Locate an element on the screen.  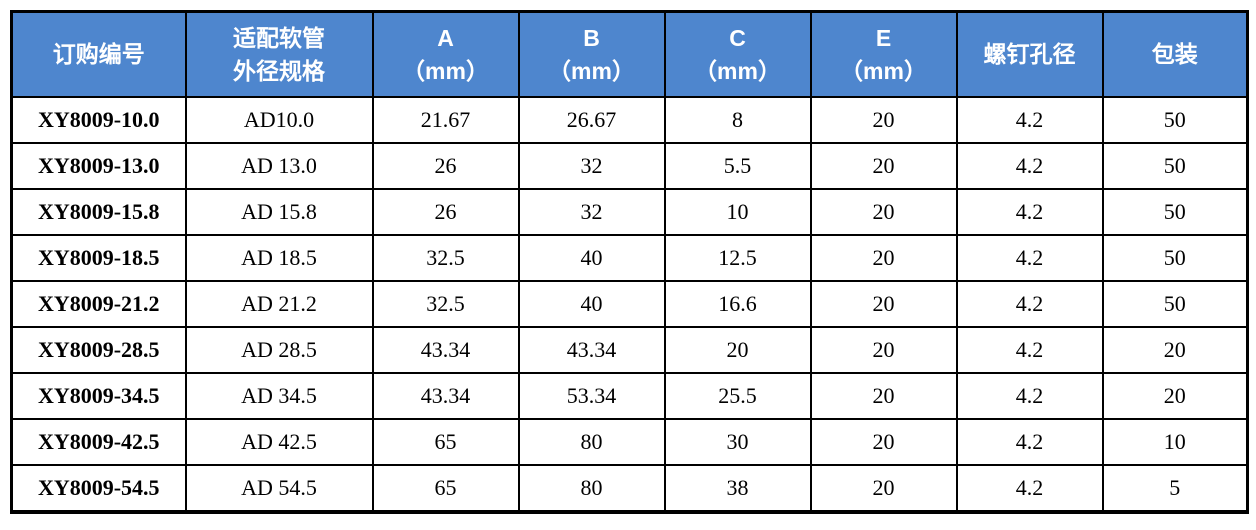
cell-c-mm: 12.5 is located at coordinates (737, 258).